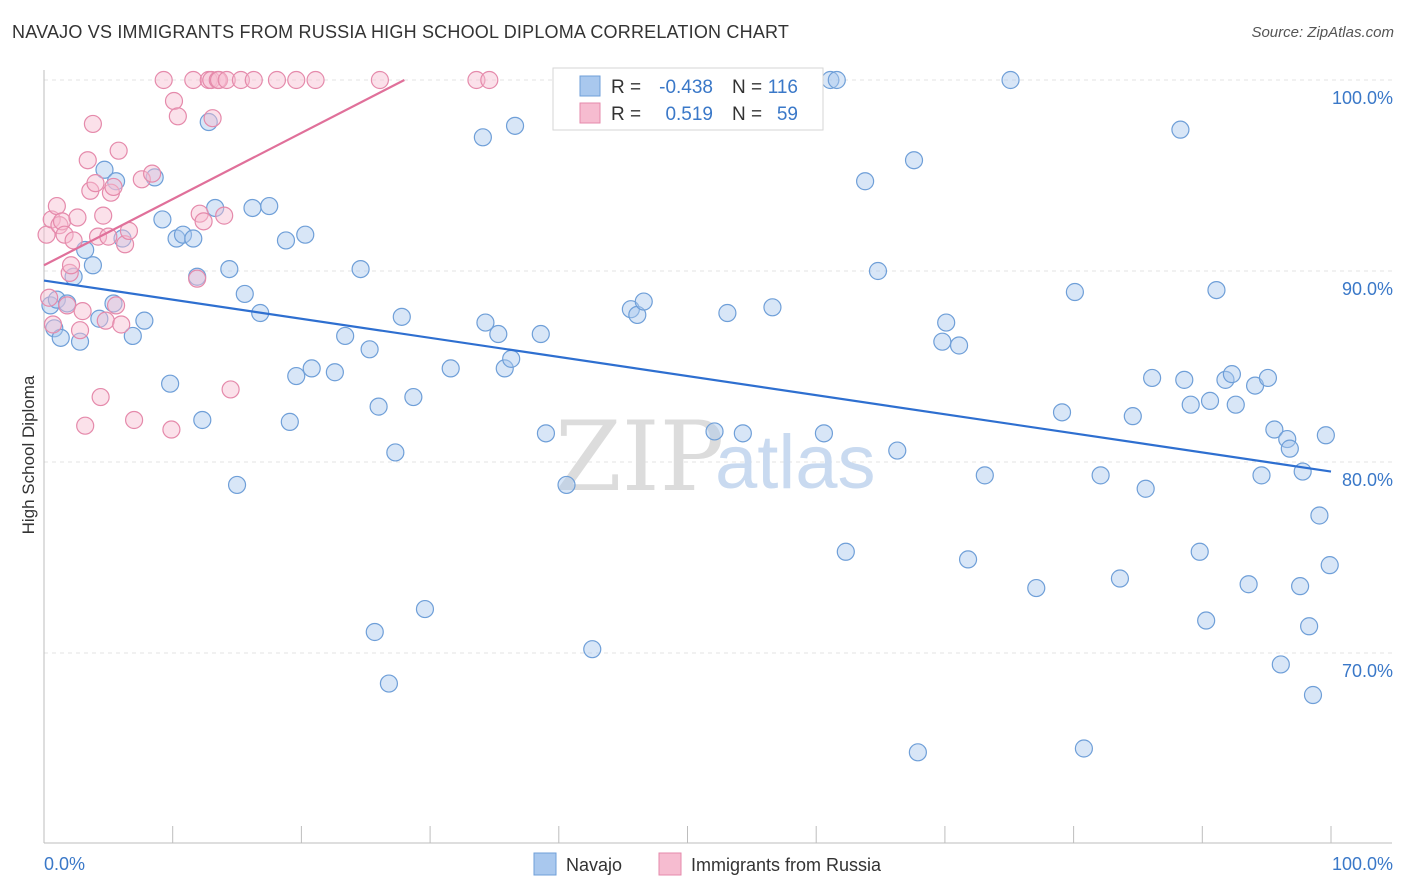  Describe the element at coordinates (590, 86) in the screenshot. I see `legend-swatch-navajo` at that location.